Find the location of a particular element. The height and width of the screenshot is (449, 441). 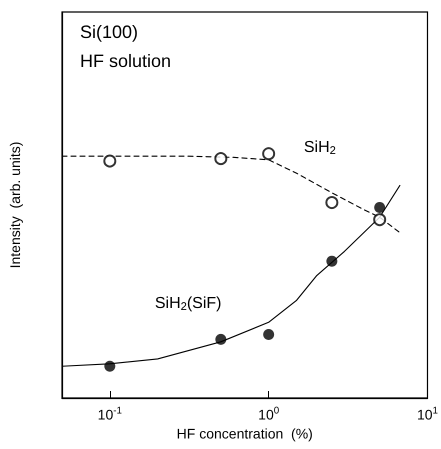

chart-subtitle: HF solution is located at coordinates (126, 61).